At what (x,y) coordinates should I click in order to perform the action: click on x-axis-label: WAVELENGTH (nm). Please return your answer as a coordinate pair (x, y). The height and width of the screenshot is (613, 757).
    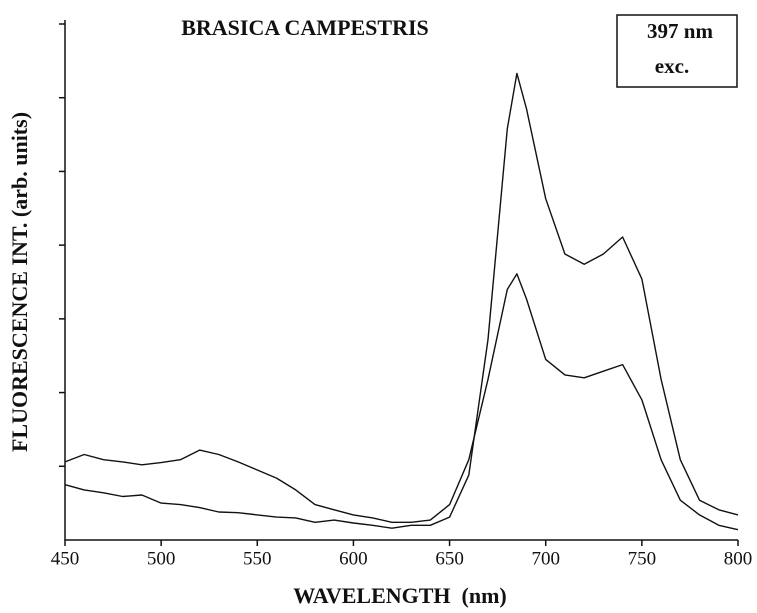
    Looking at the image, I should click on (400, 595).